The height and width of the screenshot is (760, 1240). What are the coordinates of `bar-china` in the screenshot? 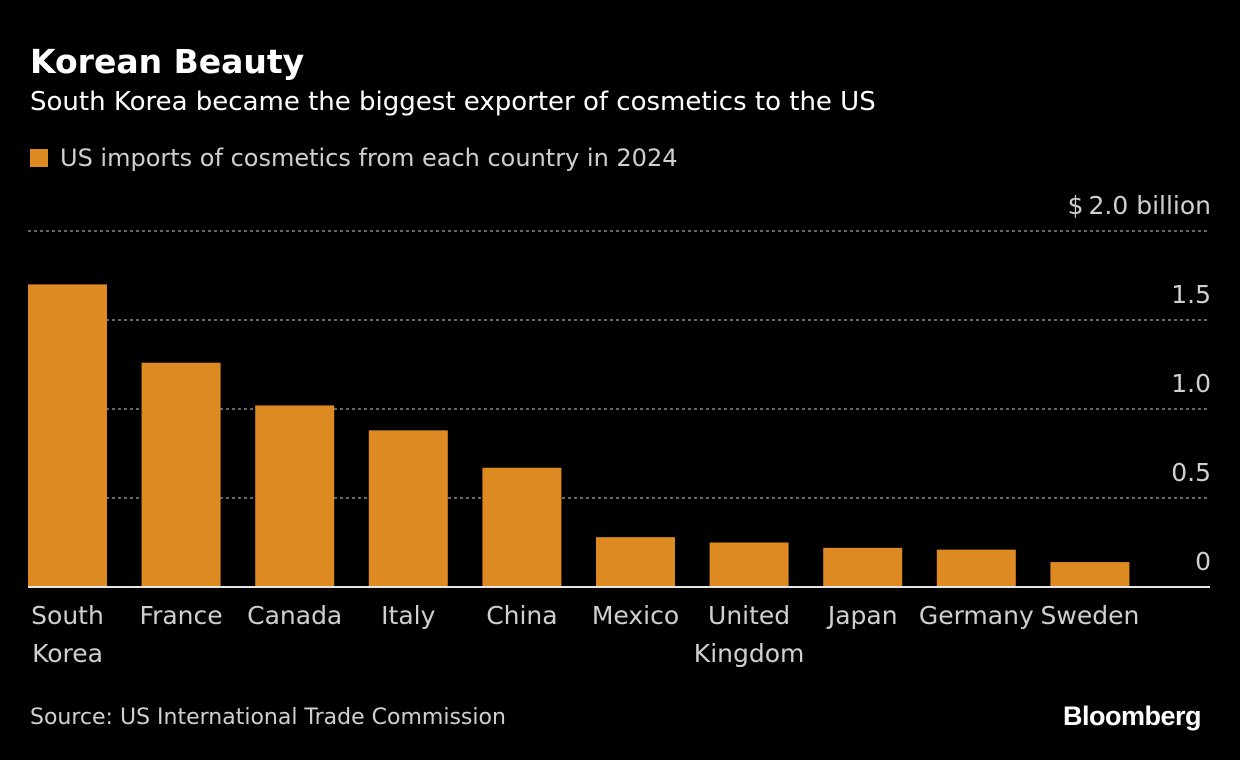 It's located at (522, 527).